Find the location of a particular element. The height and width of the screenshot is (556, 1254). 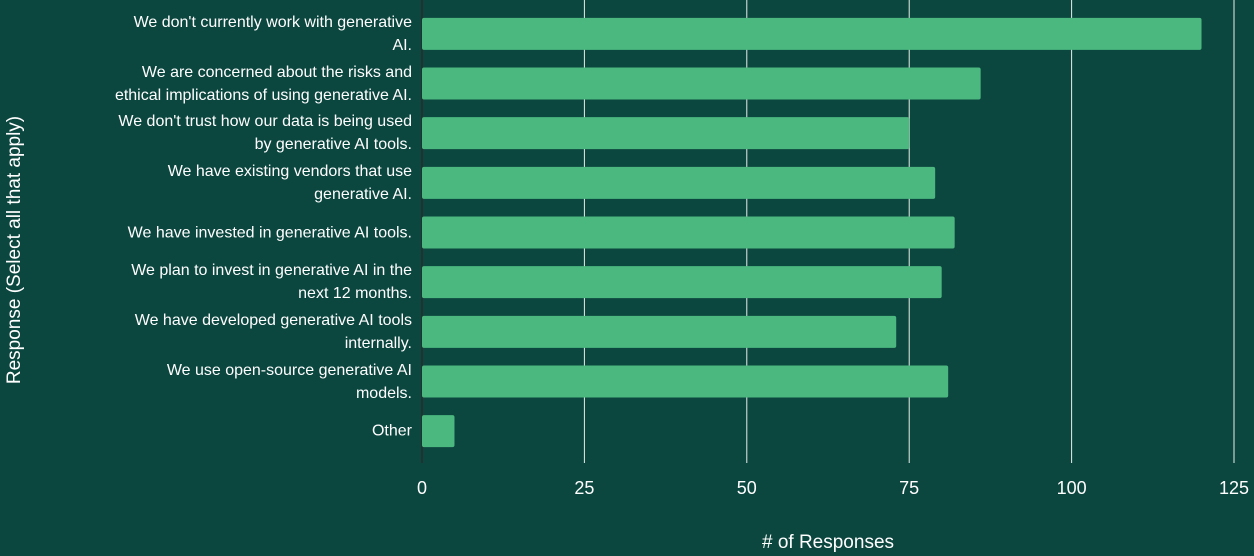

y-tick-label: We have invested in generative AI tools. is located at coordinates (269, 232).